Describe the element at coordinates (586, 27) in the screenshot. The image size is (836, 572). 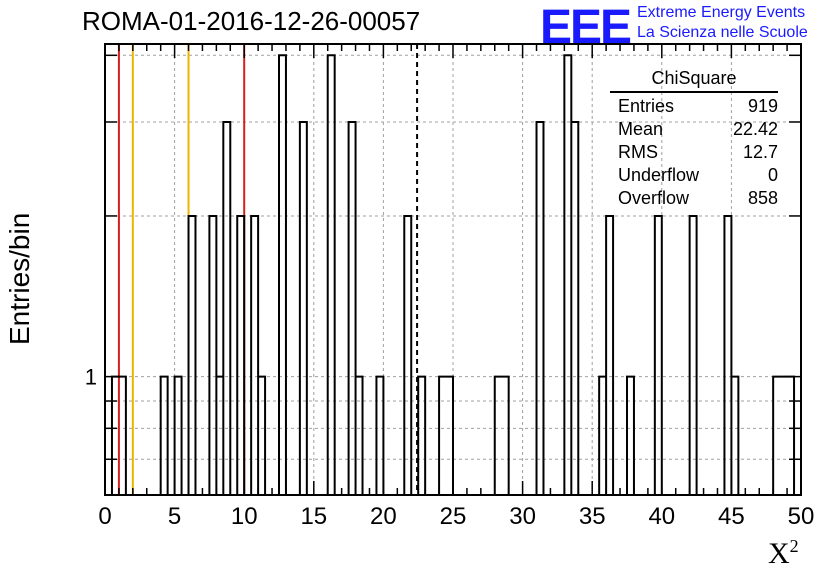
I see `eee-logo: EEE` at that location.